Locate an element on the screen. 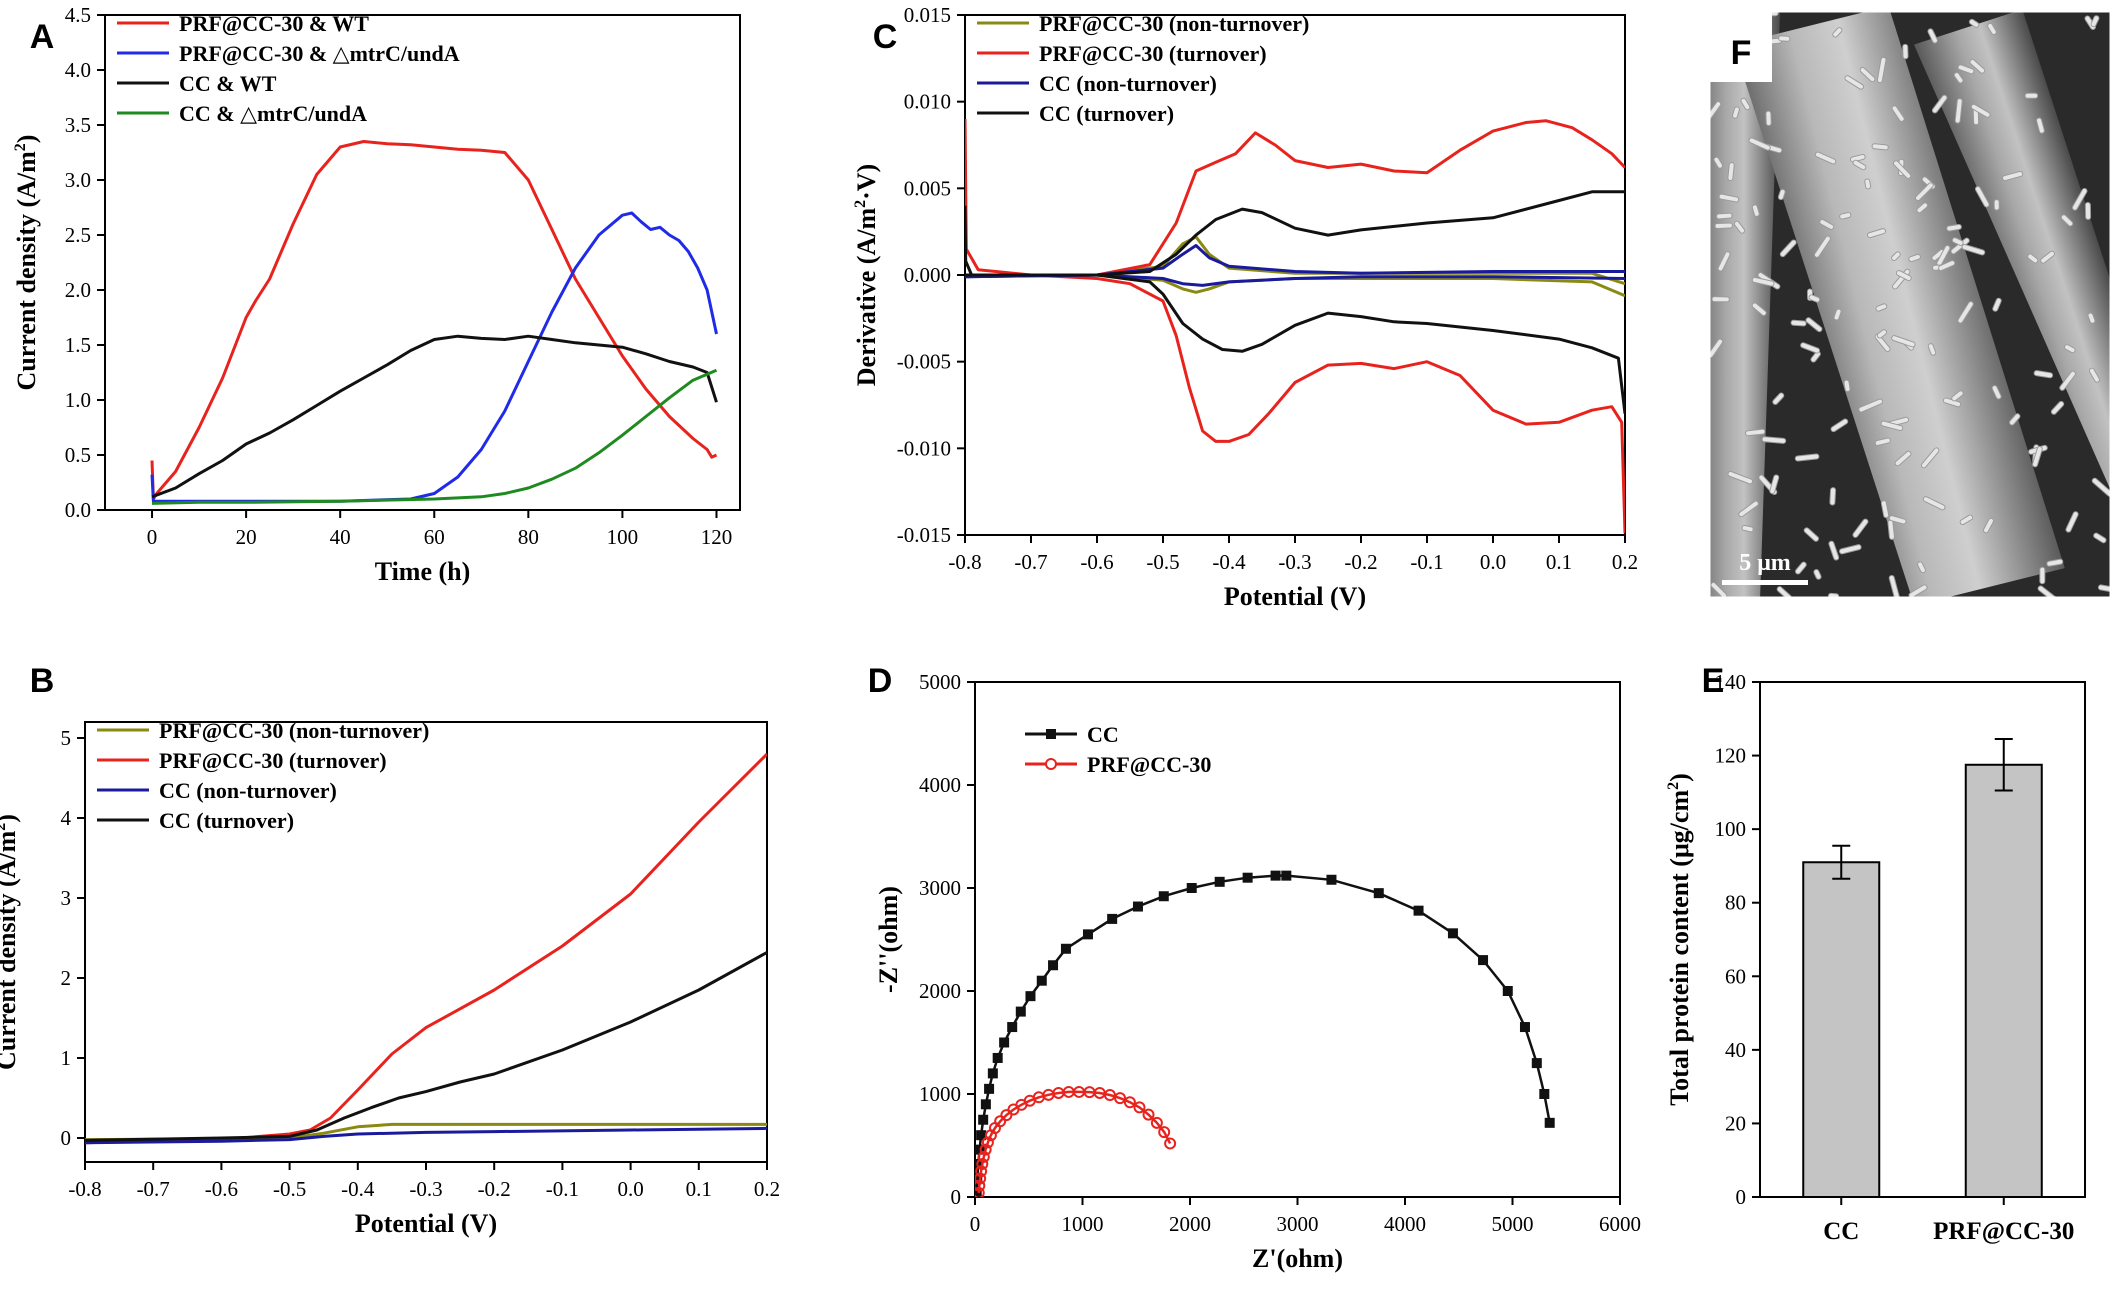  y-tick-label: 1.0 is located at coordinates (78, 400).